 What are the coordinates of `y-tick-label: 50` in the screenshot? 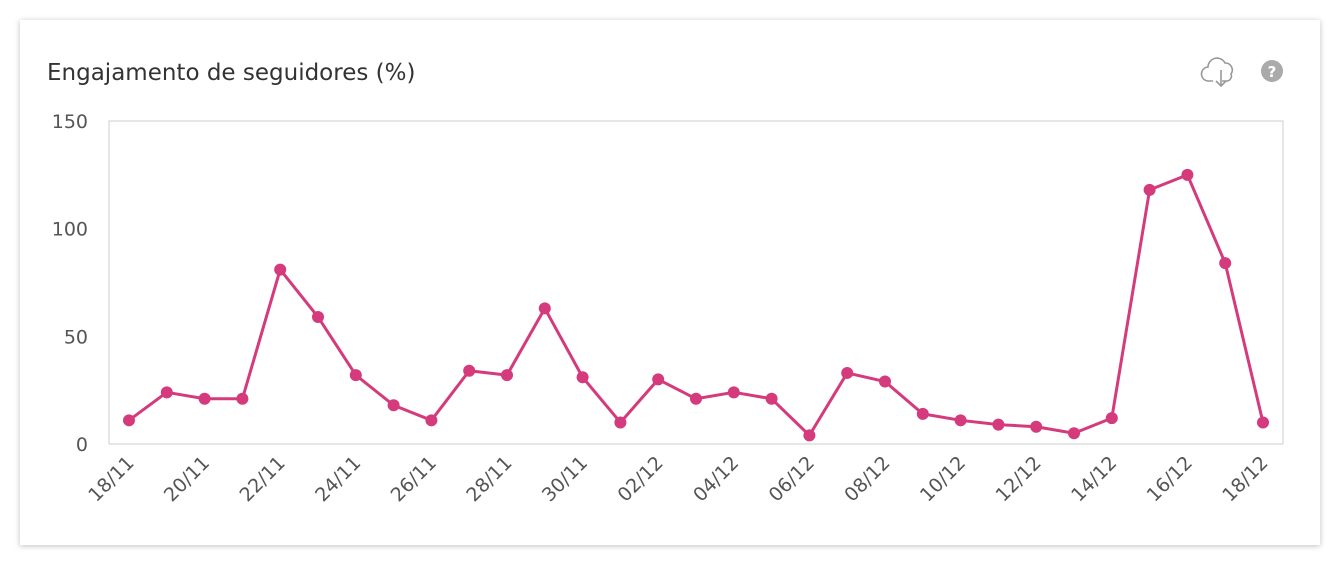 It's located at (76, 337).